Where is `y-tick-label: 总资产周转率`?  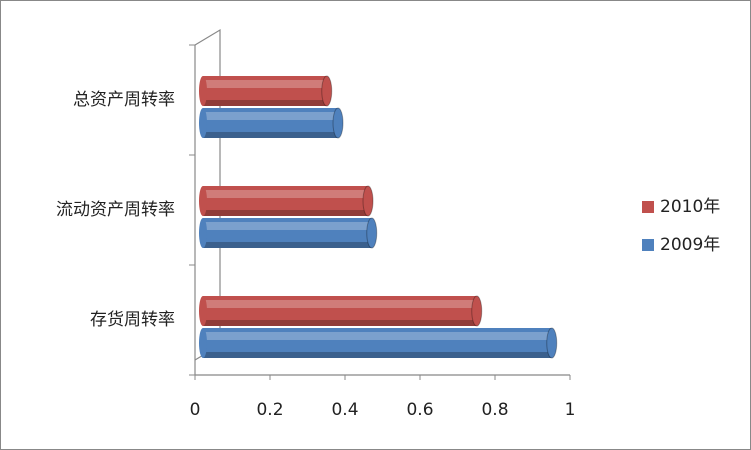 y-tick-label: 总资产周转率 is located at coordinates (124, 100).